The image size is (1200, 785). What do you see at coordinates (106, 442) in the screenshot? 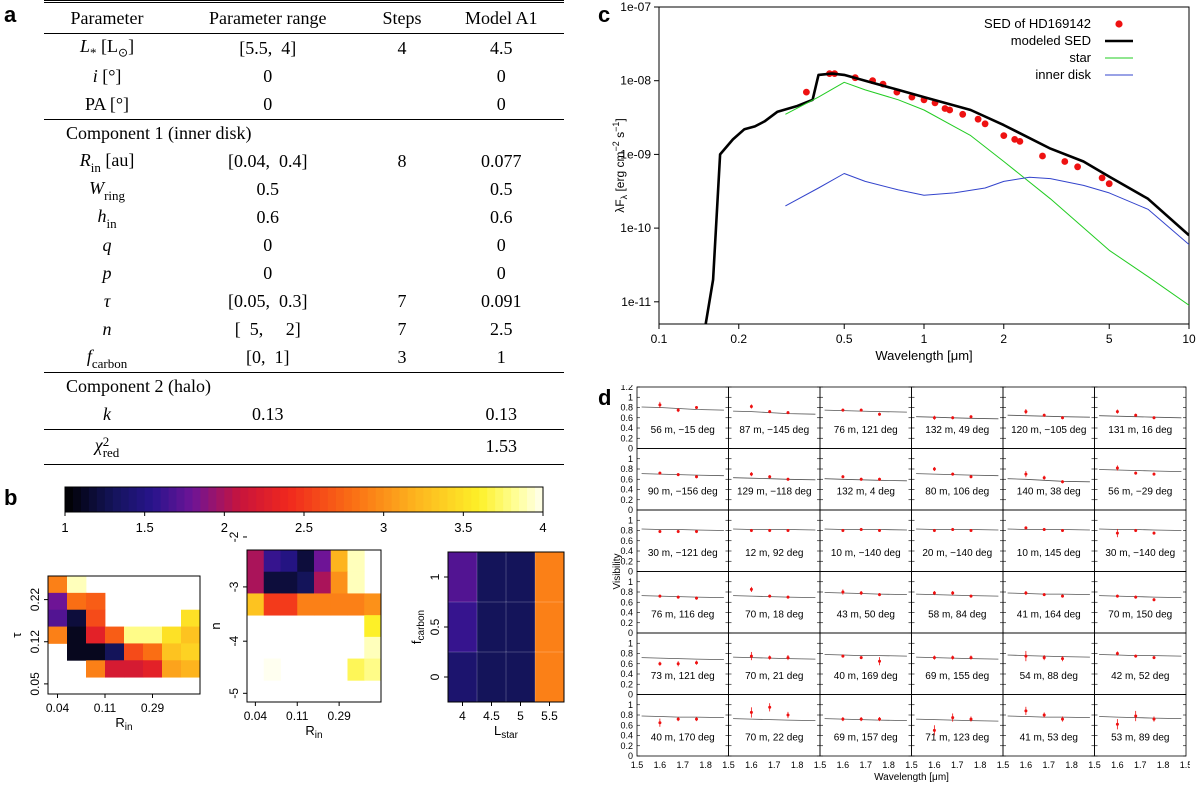
I see `param-superscript: 2` at bounding box center [106, 442].